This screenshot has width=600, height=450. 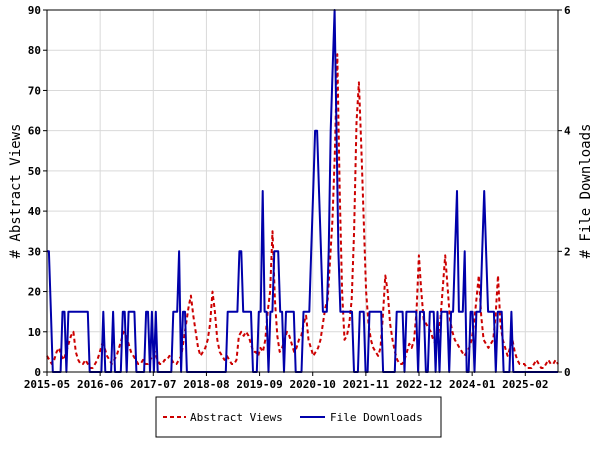 I want to click on y-left-tick-label: 20, so click(x=34, y=292).